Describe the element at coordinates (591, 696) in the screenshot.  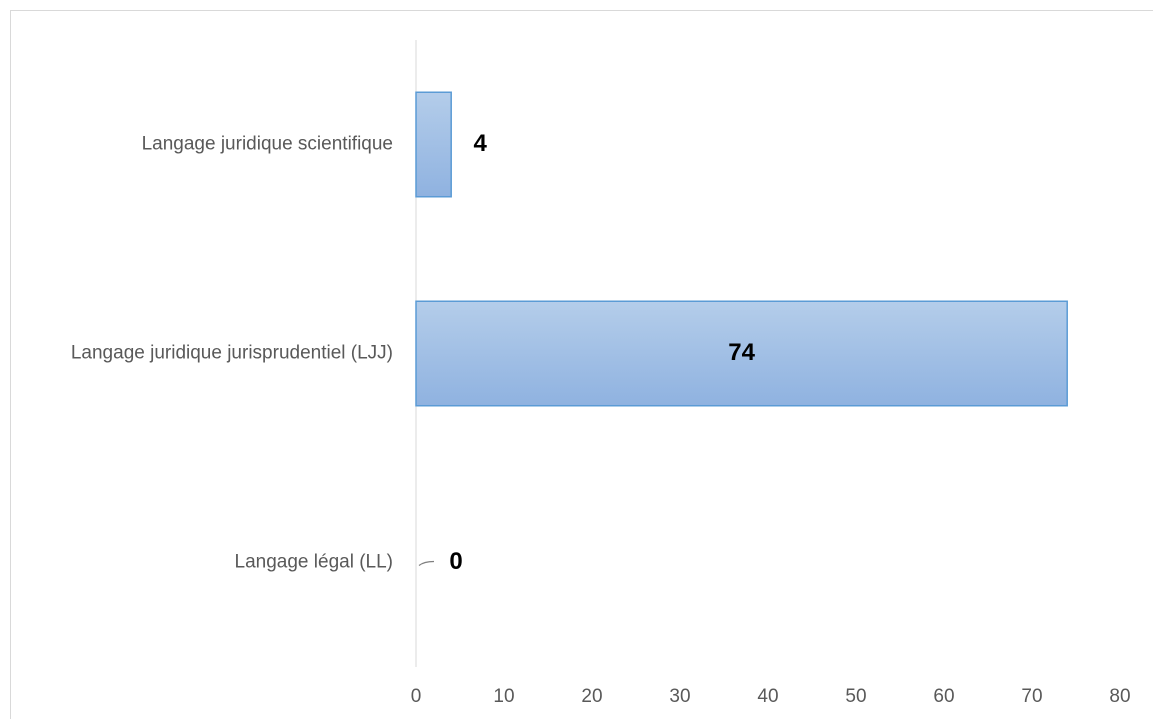
I see `x-tick-label-20: 20` at that location.